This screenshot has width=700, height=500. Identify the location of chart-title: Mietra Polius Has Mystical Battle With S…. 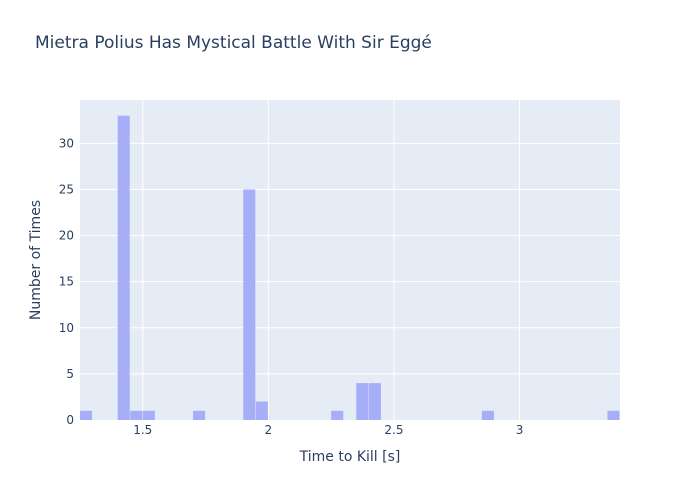
(233, 43).